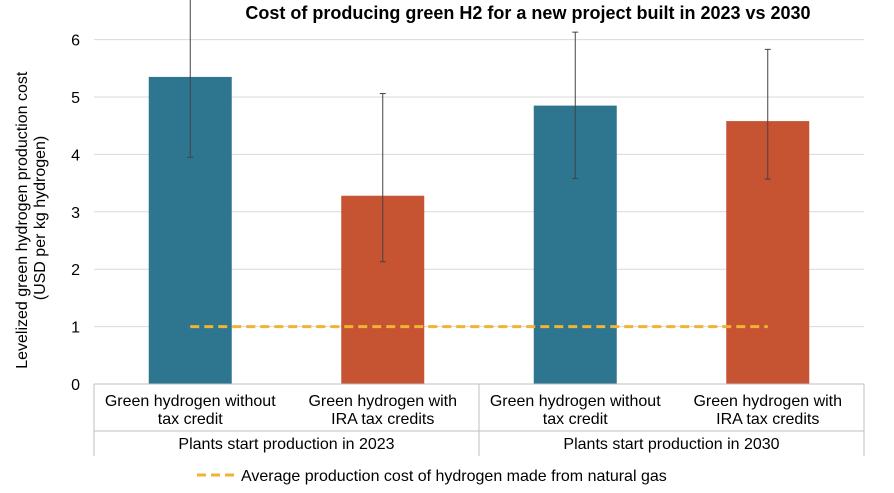 This screenshot has height=493, width=894. What do you see at coordinates (286, 444) in the screenshot?
I see `group-label: Plants start production in 2023` at bounding box center [286, 444].